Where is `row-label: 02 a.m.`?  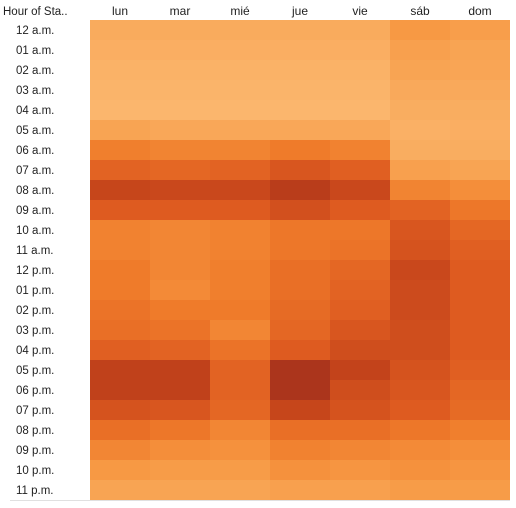 row-label: 02 a.m. is located at coordinates (35, 71).